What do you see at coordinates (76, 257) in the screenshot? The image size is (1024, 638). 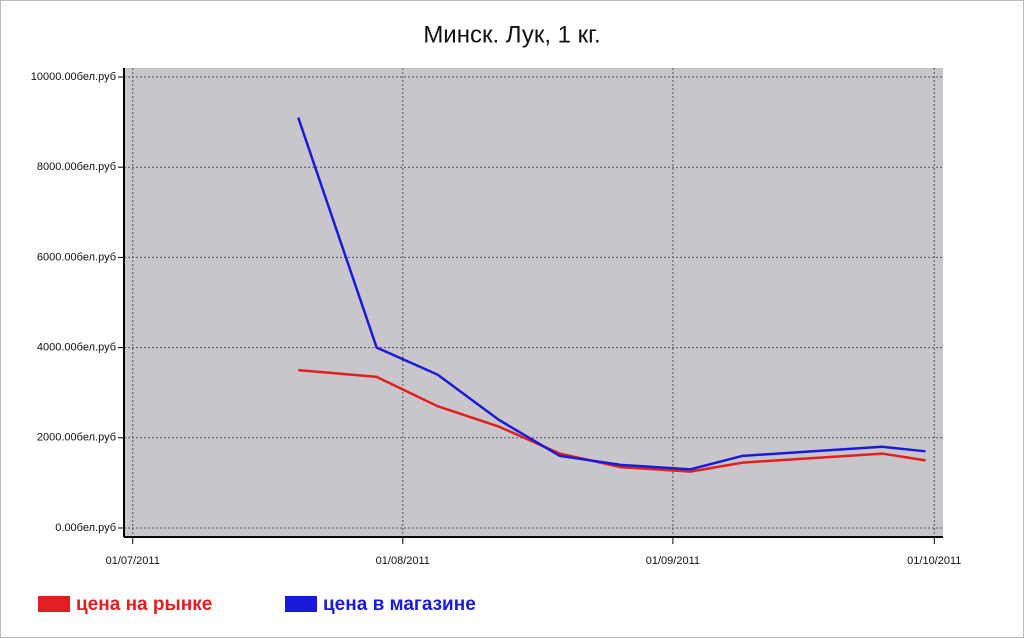 I see `y-tick-label: 6000.00бел.руб` at bounding box center [76, 257].